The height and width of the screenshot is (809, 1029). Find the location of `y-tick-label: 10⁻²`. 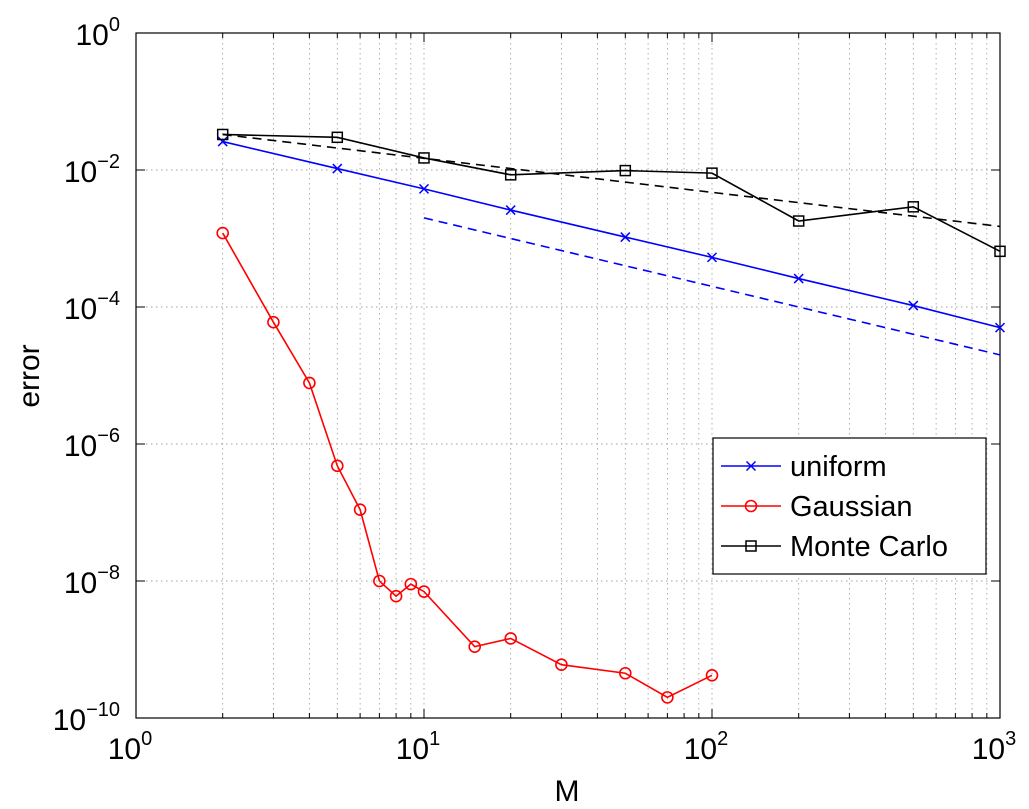

y-tick-label: 10⁻² is located at coordinates (92, 170).